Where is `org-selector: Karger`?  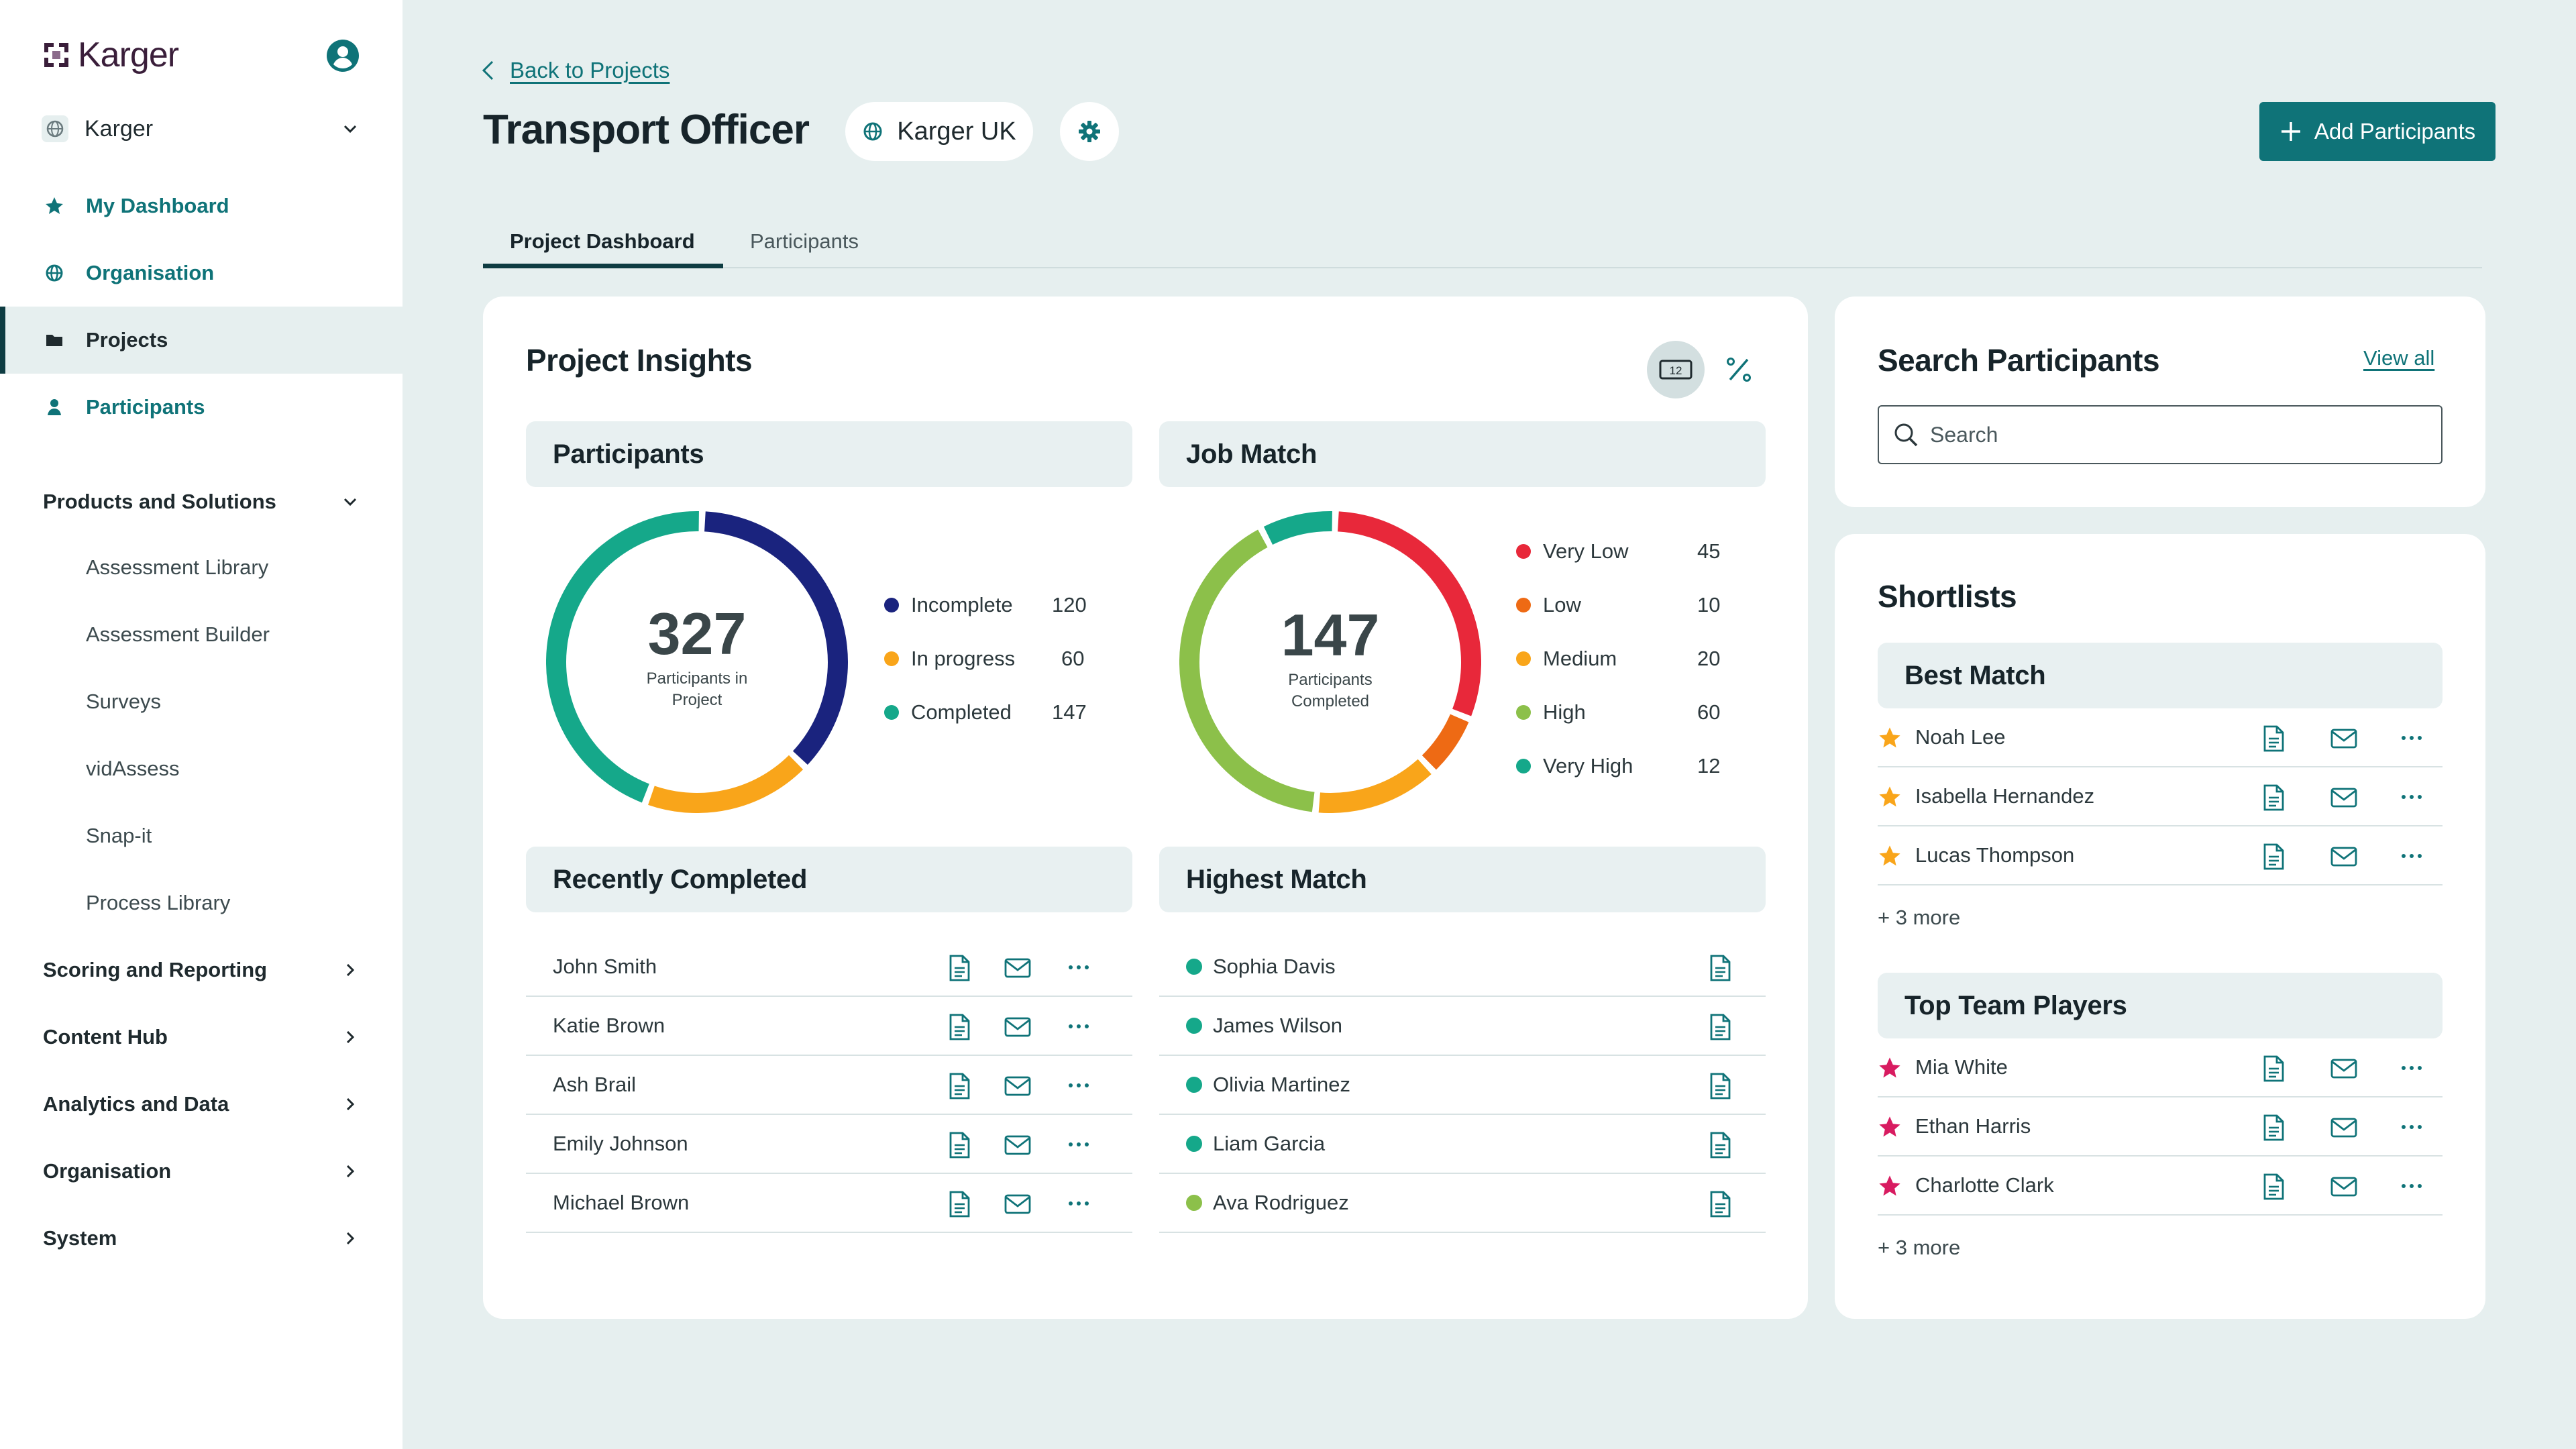 org-selector: Karger is located at coordinates (201, 129).